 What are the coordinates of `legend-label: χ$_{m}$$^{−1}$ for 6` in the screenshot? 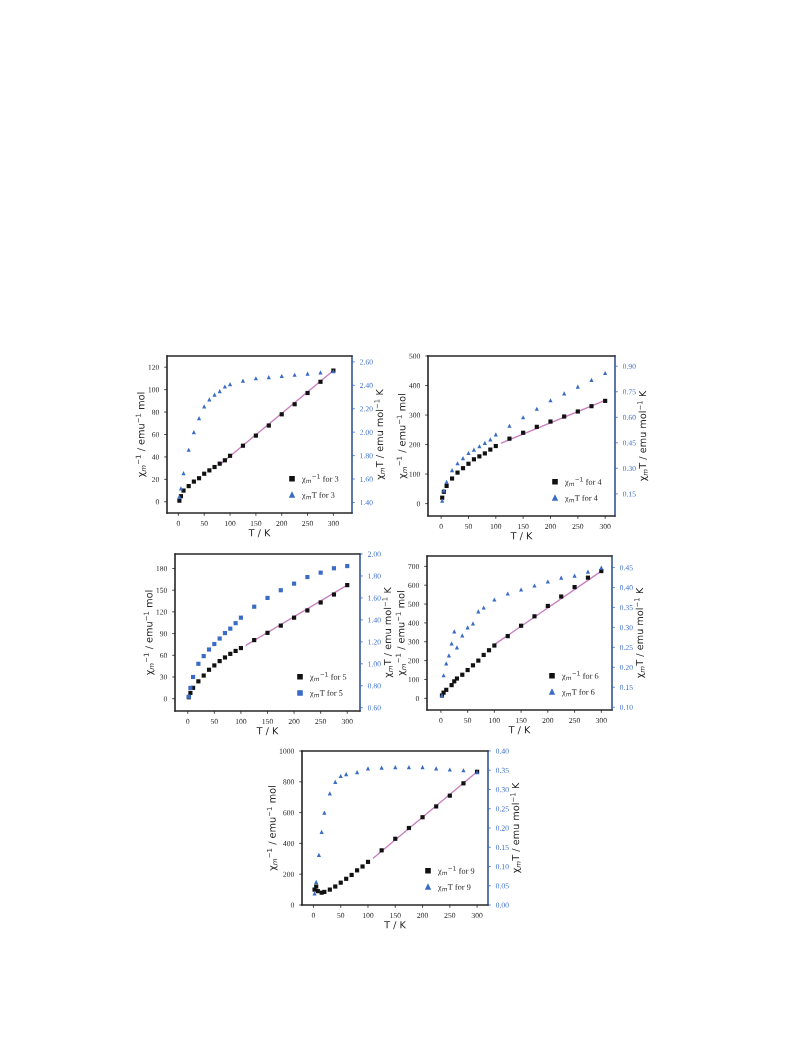 It's located at (580, 676).